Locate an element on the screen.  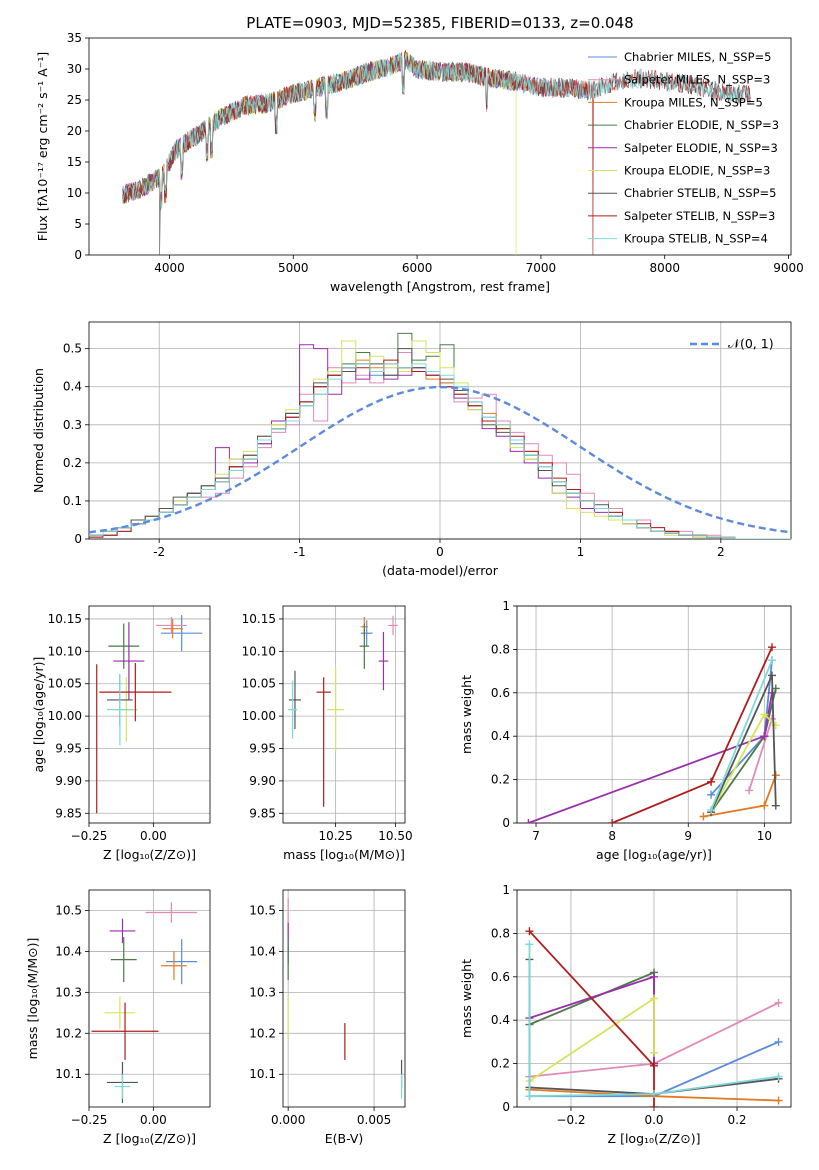
tick-label-y-spectrum: 30 is located at coordinates (74, 69).